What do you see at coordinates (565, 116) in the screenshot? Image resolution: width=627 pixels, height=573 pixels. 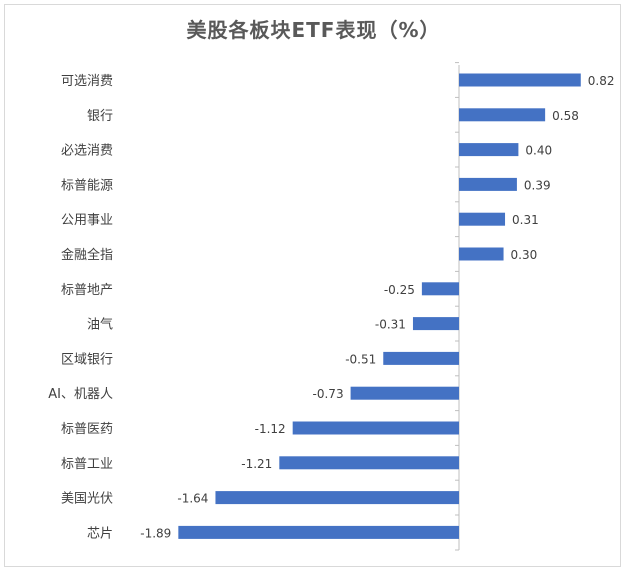 I see `value-label: 0.58` at bounding box center [565, 116].